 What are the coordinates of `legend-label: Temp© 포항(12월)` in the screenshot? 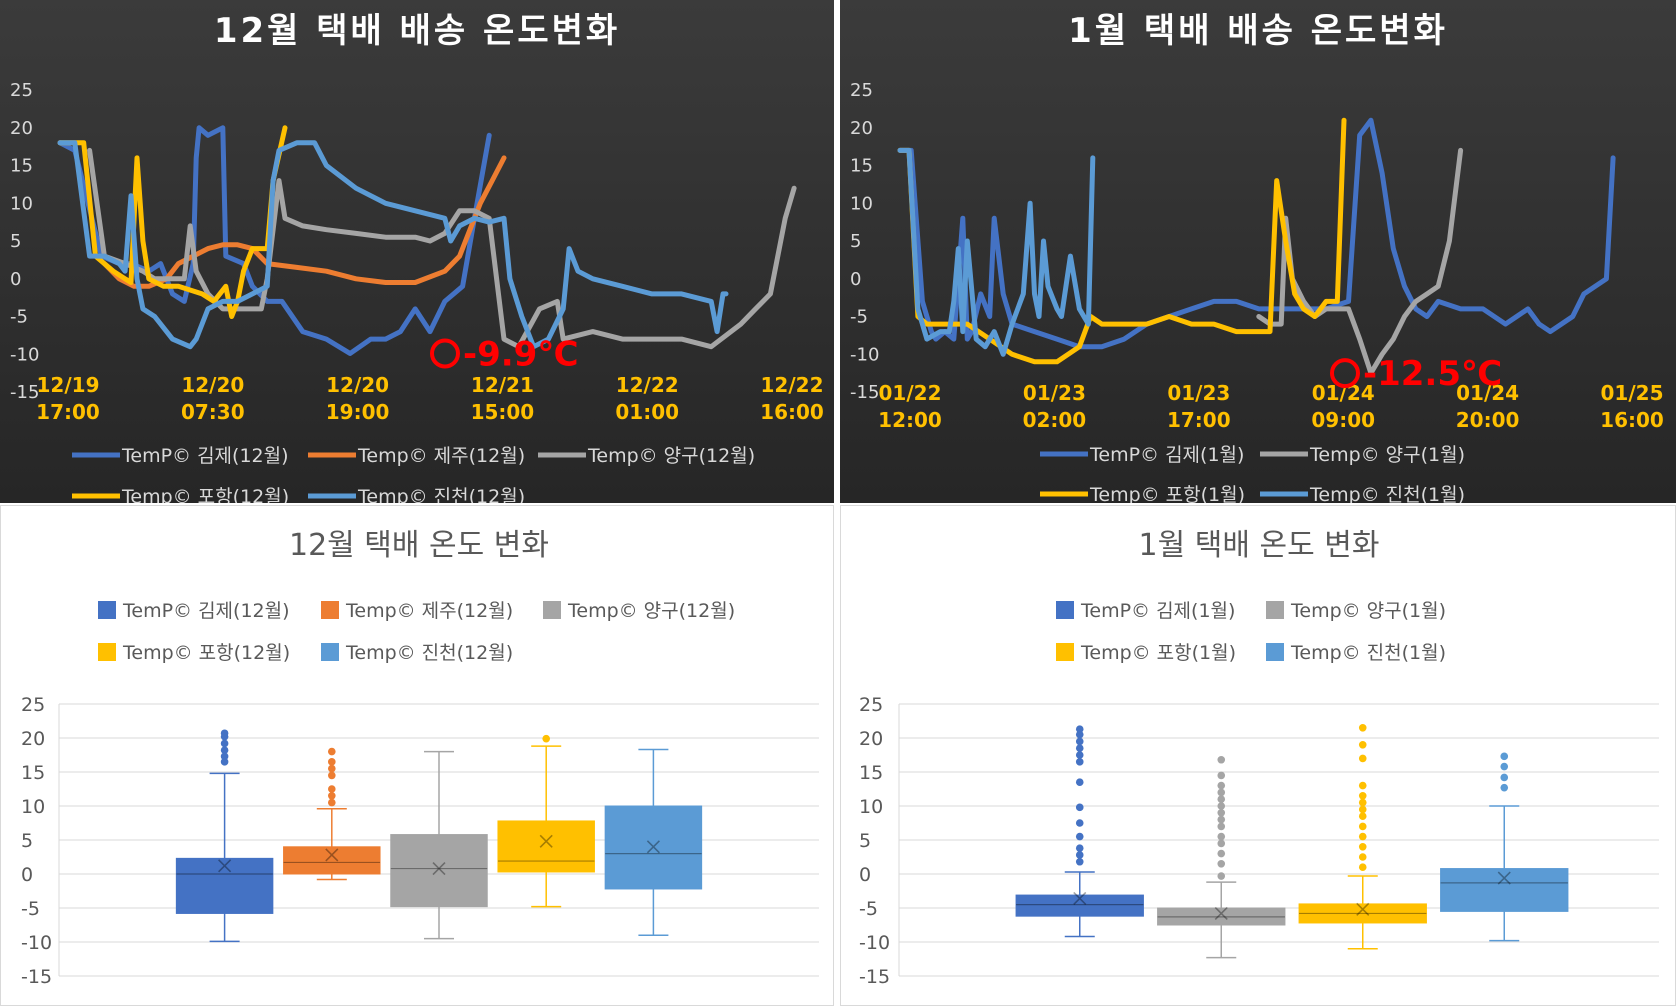 It's located at (206, 653).